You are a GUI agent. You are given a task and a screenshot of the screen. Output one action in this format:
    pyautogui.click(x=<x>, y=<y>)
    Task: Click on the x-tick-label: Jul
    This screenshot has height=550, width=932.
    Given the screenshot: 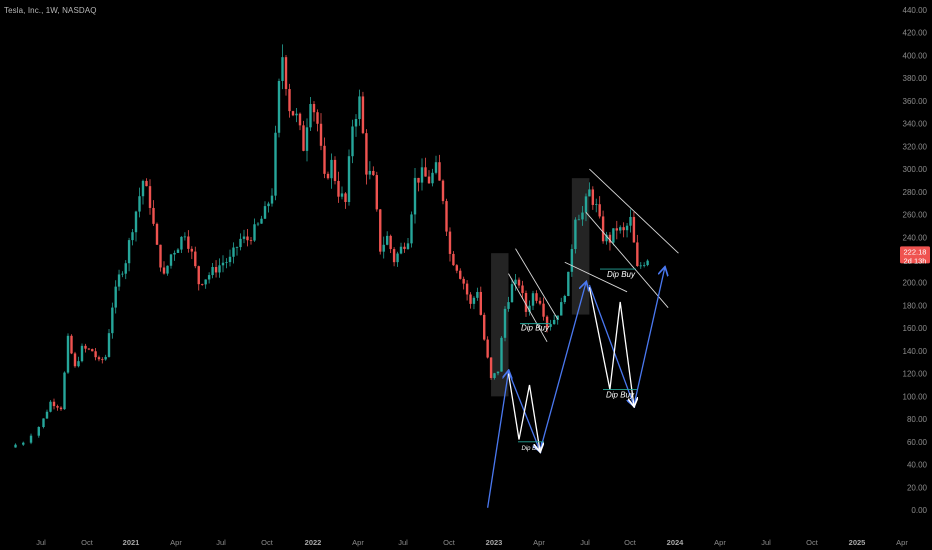 What is the action you would take?
    pyautogui.click(x=221, y=542)
    